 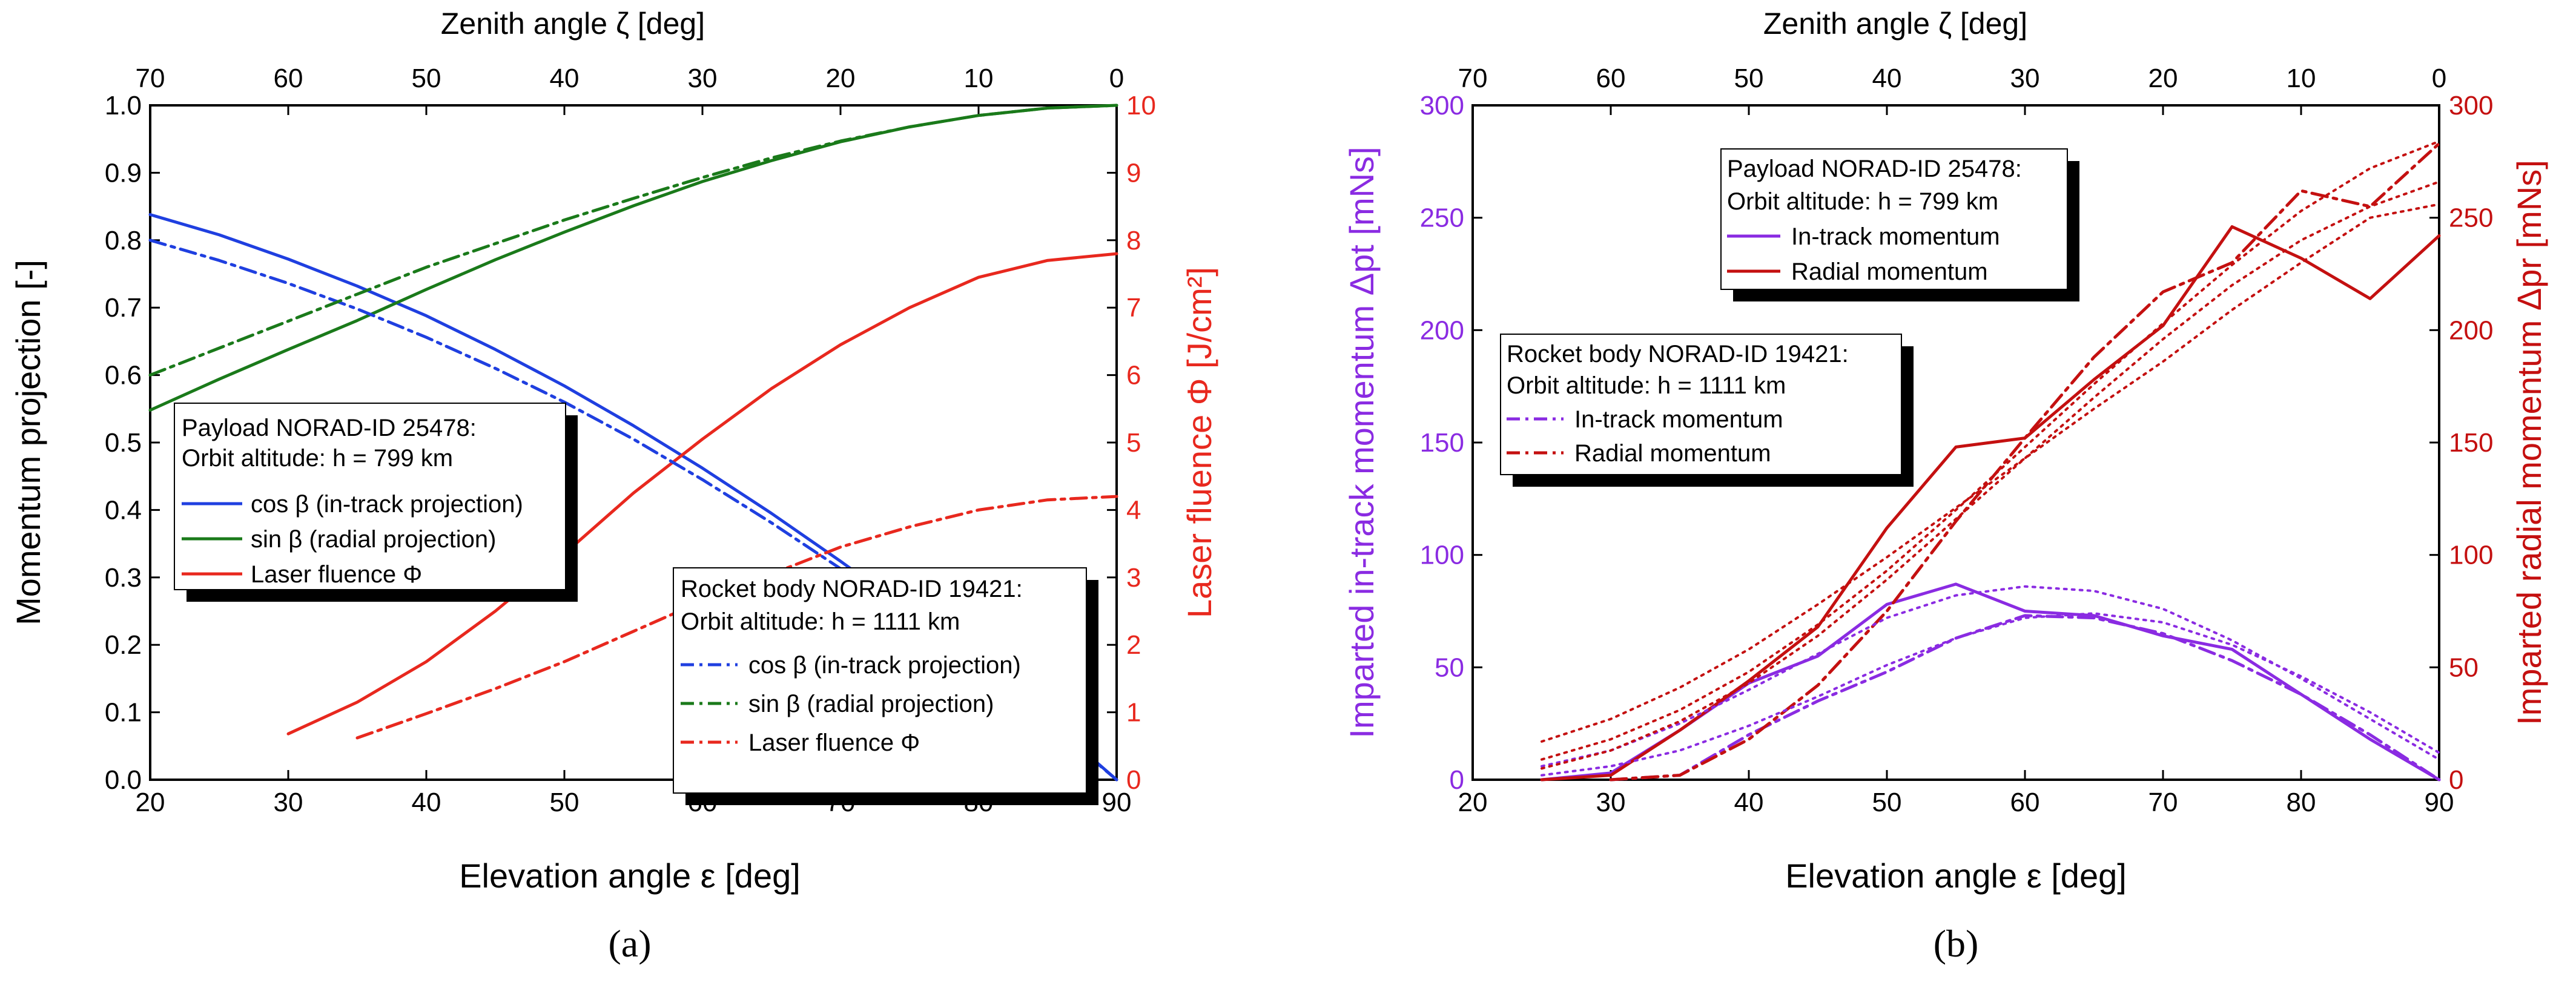 I want to click on panel-b-y2-label: Imparted radial momentum Δpr [mNs], so click(x=2529, y=442).